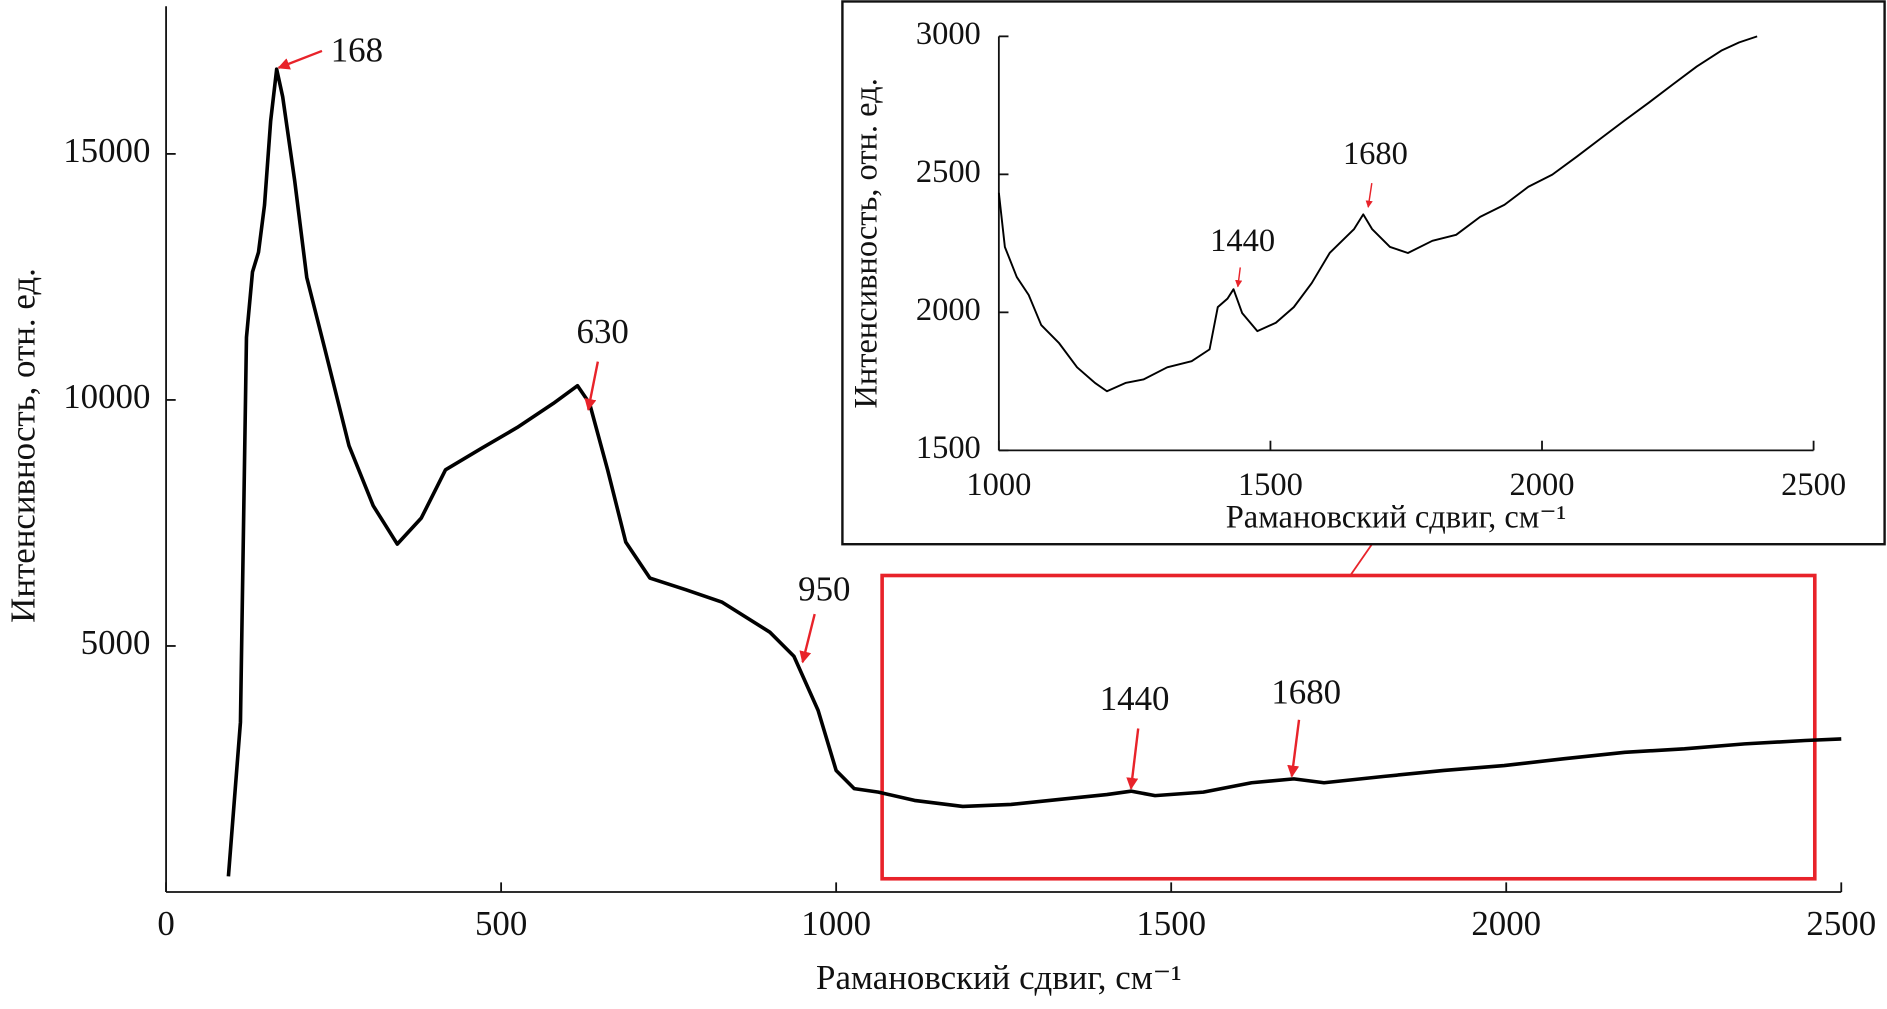 The image size is (1887, 1009). Describe the element at coordinates (501, 923) in the screenshot. I see `x-tick-label: 500` at that location.